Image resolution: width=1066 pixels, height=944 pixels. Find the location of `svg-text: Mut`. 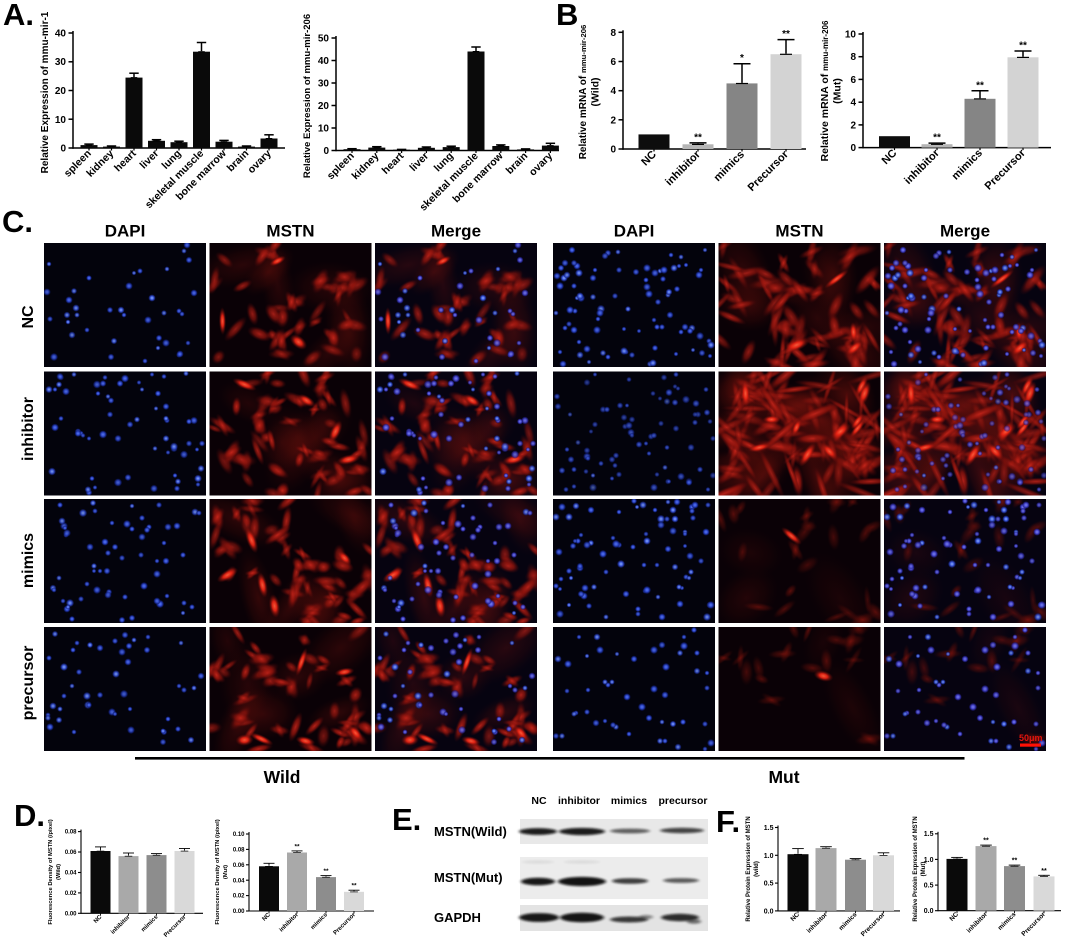

svg-text: Mut is located at coordinates (783, 777).